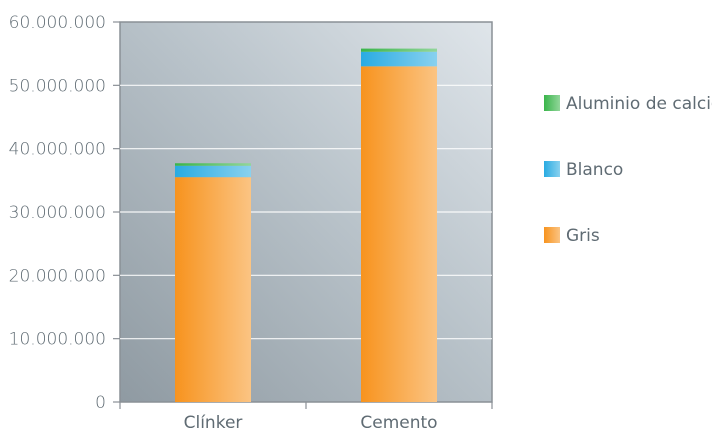 This screenshot has height=431, width=712. I want to click on y-tick-label: 60.000.000, so click(57, 23).